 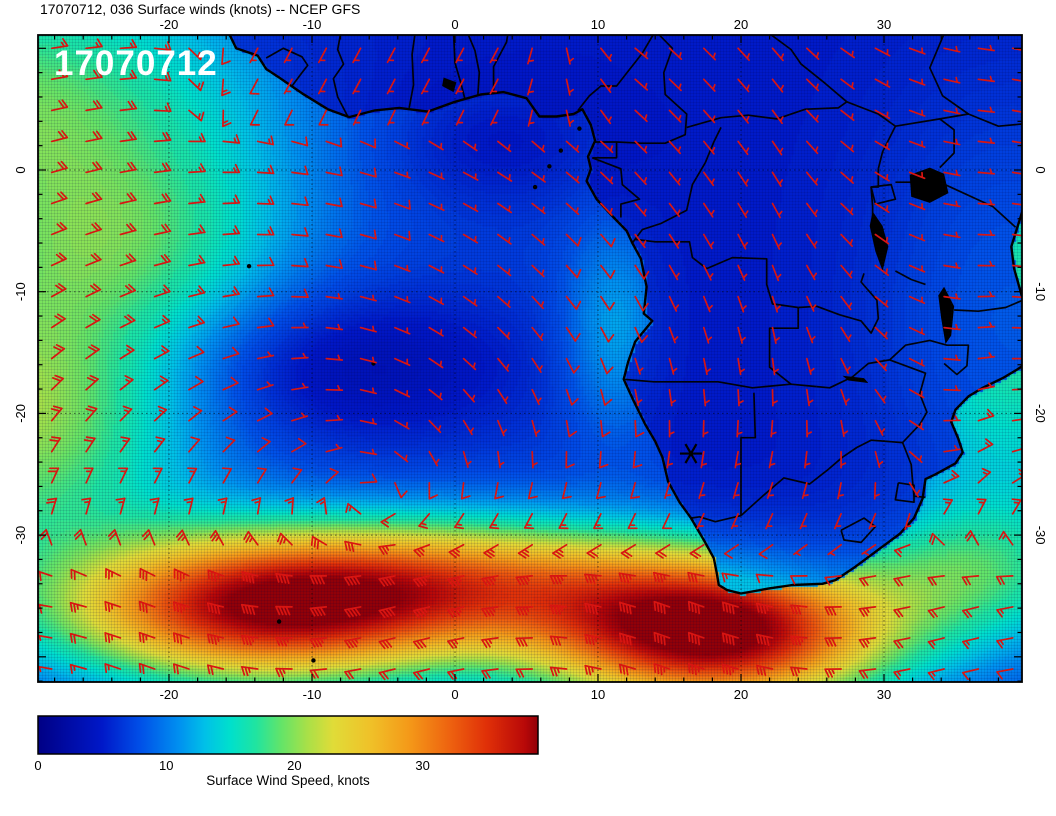 What do you see at coordinates (20, 413) in the screenshot?
I see `lat-tick-label-left: -20` at bounding box center [20, 413].